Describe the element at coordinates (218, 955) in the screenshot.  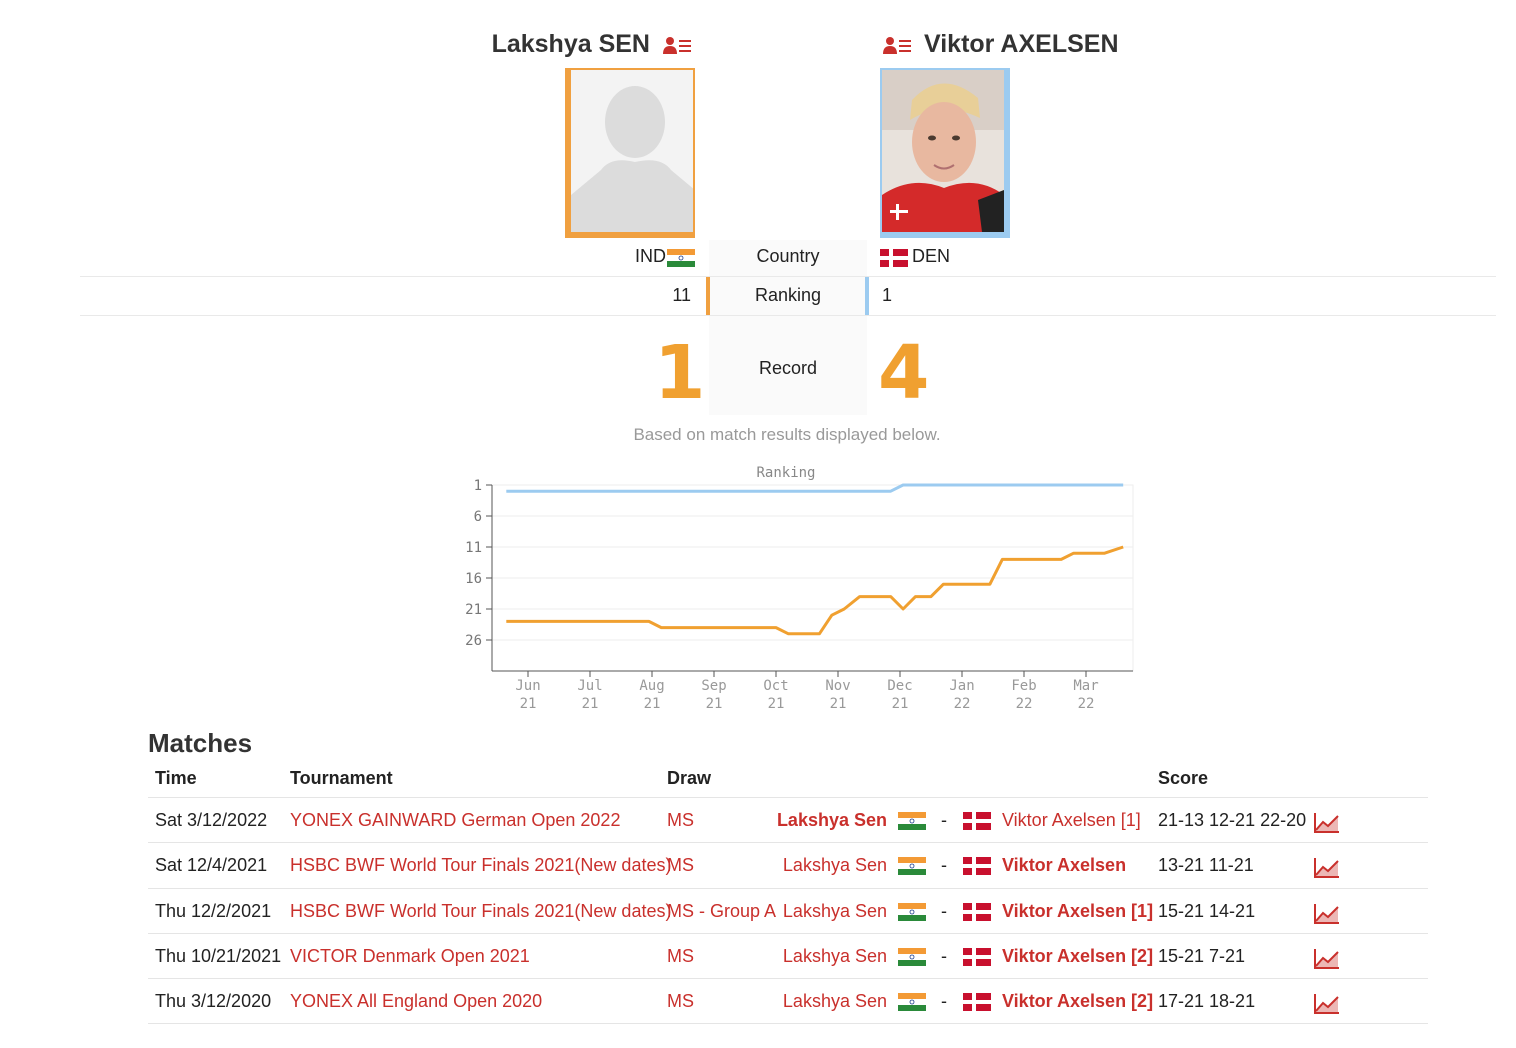
I see `match-time: Thu 10/21/2021` at that location.